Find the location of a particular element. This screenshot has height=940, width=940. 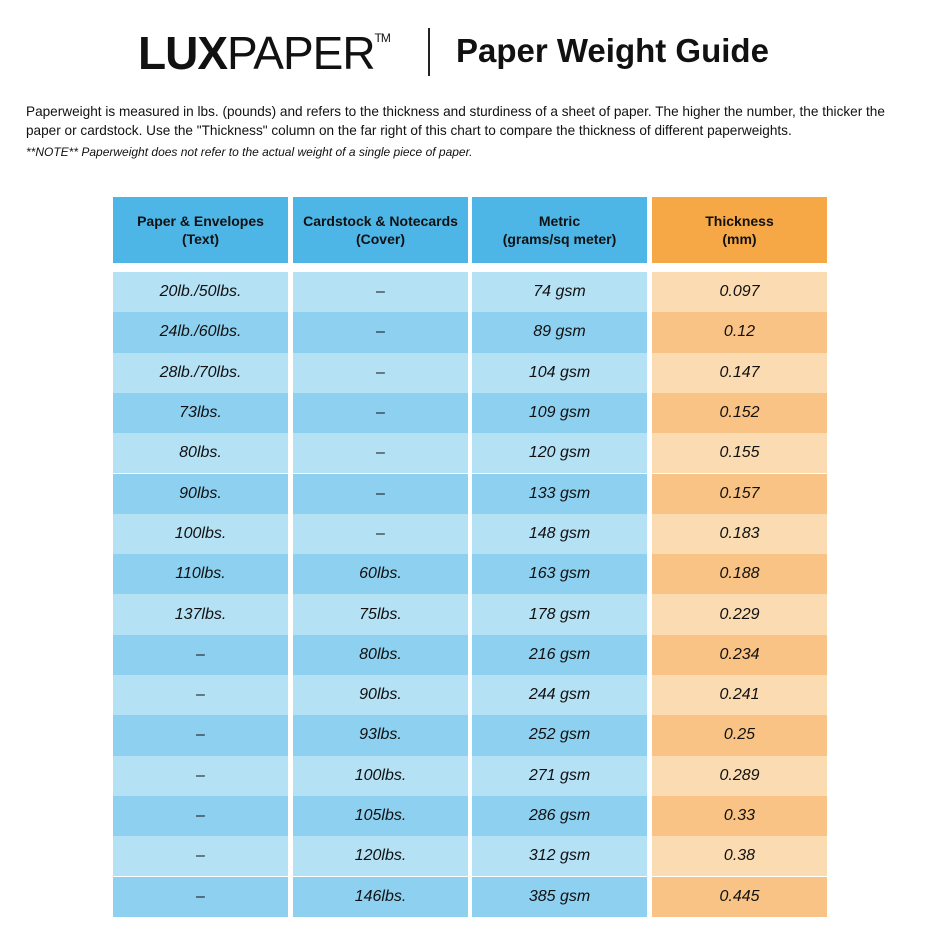

table-cell: 244 gsm is located at coordinates (559, 695).